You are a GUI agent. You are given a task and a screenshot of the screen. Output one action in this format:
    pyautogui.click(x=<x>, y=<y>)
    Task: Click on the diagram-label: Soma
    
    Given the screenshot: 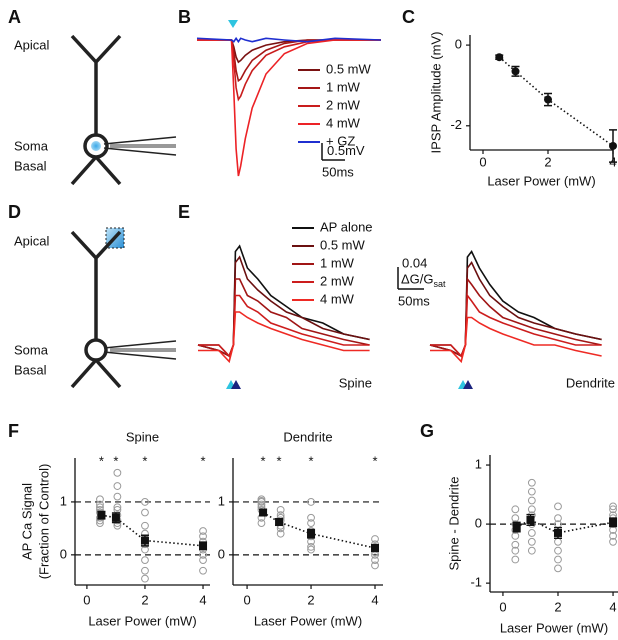 What is the action you would take?
    pyautogui.click(x=31, y=349)
    